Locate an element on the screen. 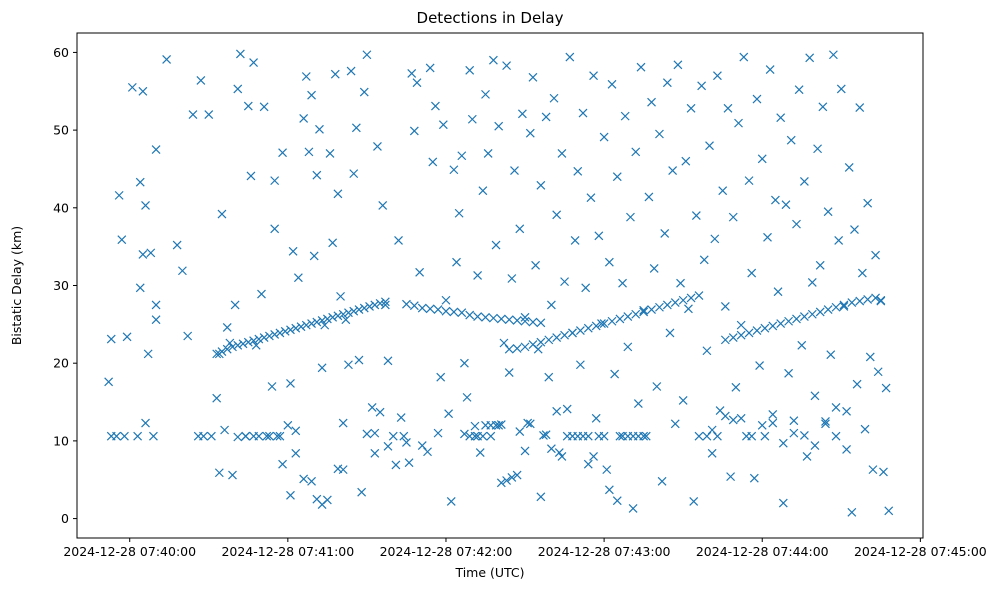  x-axis-label: Time (UTC) is located at coordinates (489, 572).